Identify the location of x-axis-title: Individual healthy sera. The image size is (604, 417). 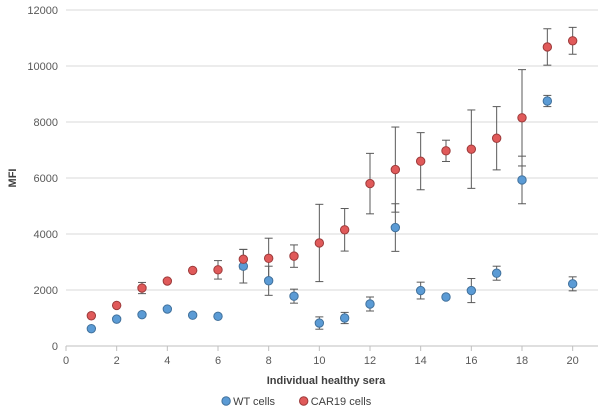
(326, 381).